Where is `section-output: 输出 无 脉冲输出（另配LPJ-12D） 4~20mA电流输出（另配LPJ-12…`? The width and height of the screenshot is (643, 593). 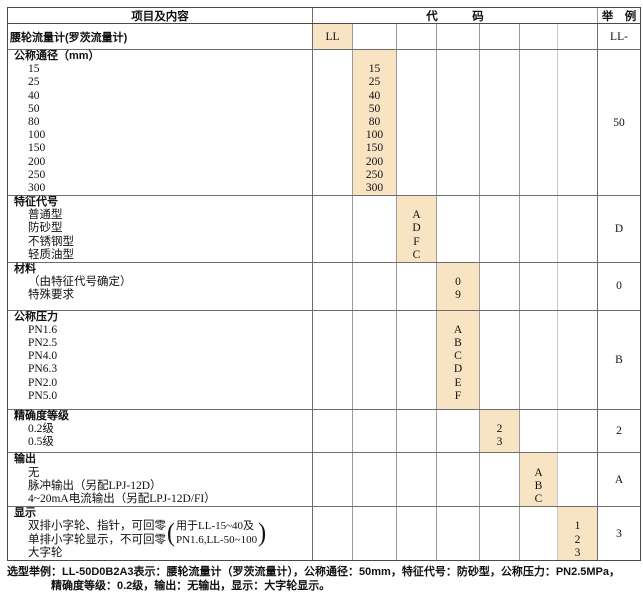
section-output: 输出 无 脉冲输出（另配LPJ-12D） 4~20mA电流输出（另配LPJ-12… is located at coordinates (324, 479).